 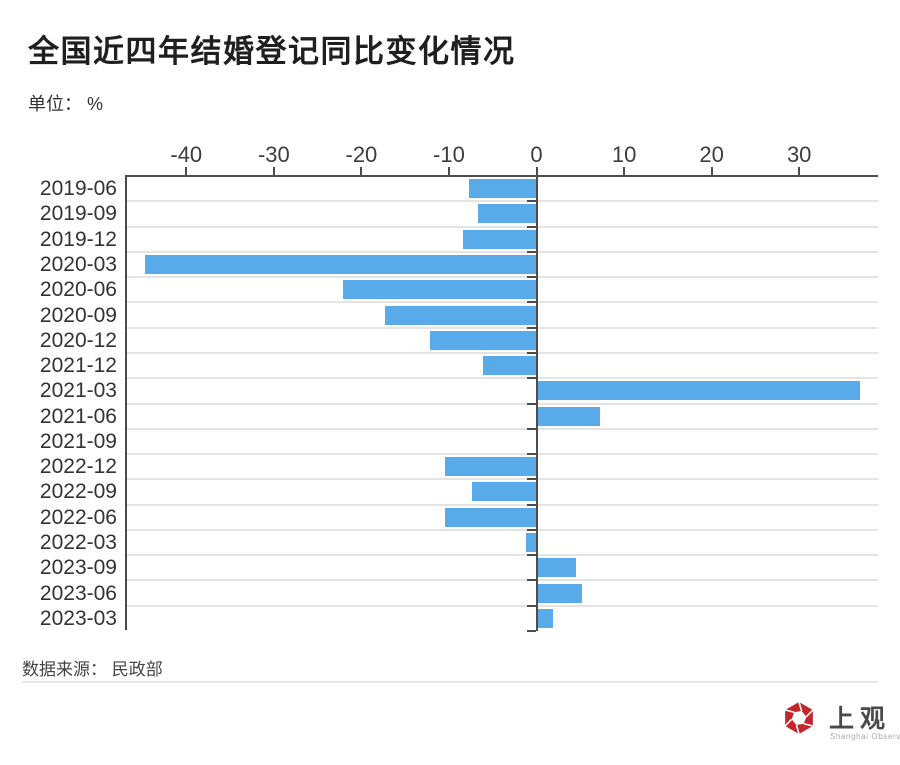 What do you see at coordinates (78, 239) in the screenshot?
I see `y-axis-label: 2019-12` at bounding box center [78, 239].